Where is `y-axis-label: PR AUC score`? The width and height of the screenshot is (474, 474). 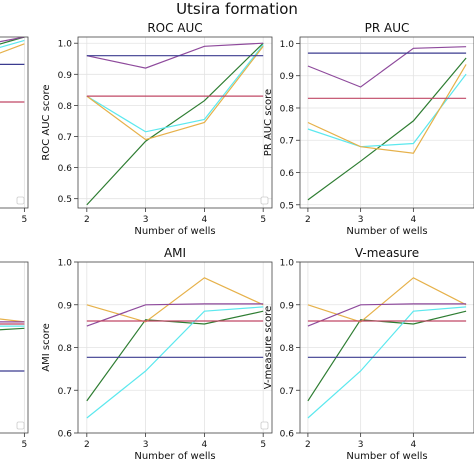 y-axis-label: PR AUC score is located at coordinates (268, 122).